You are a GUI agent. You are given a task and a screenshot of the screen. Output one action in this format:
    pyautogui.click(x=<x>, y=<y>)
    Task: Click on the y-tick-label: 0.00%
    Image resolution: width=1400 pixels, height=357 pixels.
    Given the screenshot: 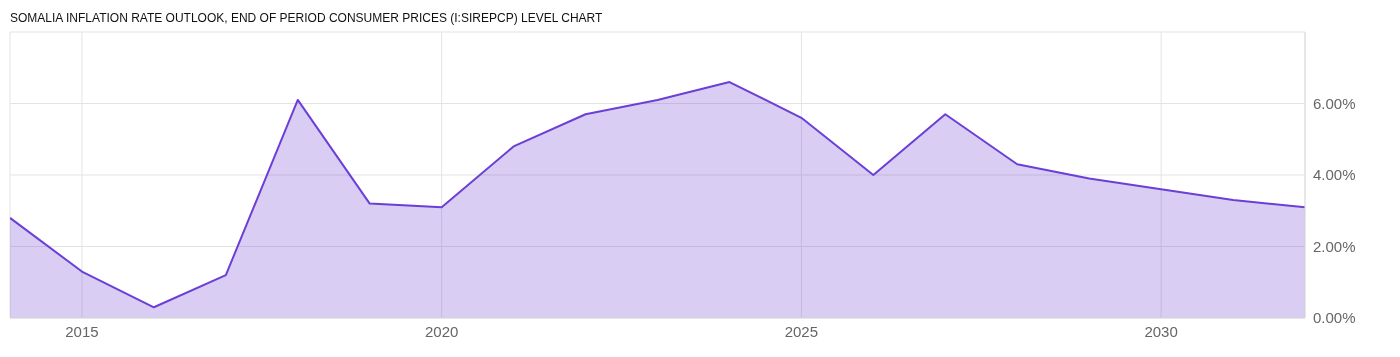 What is the action you would take?
    pyautogui.click(x=1334, y=318)
    